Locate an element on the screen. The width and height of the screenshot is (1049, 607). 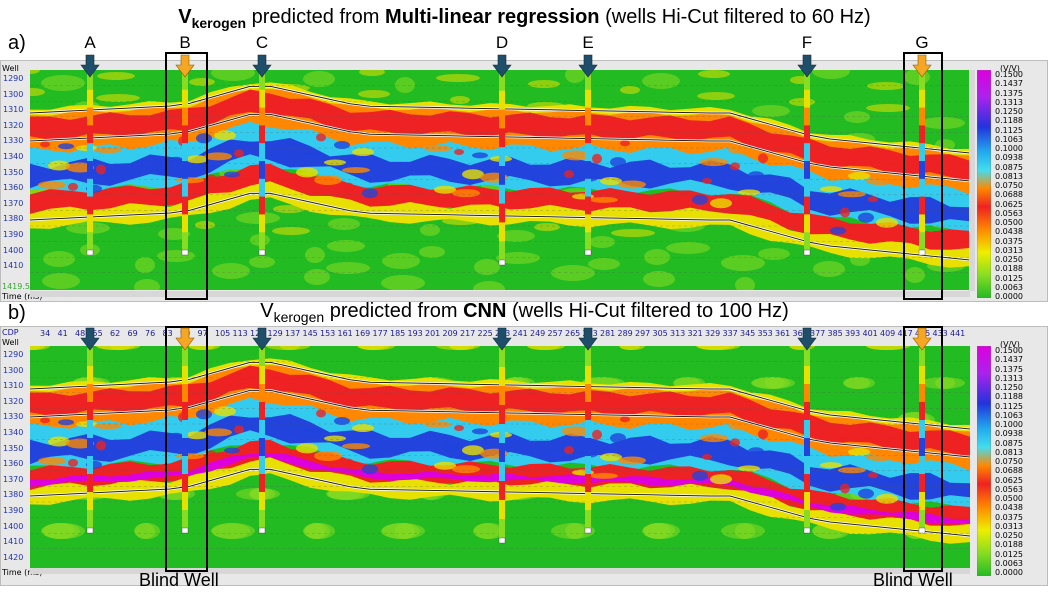
cdp-tick: 257 is located at coordinates (555, 333).